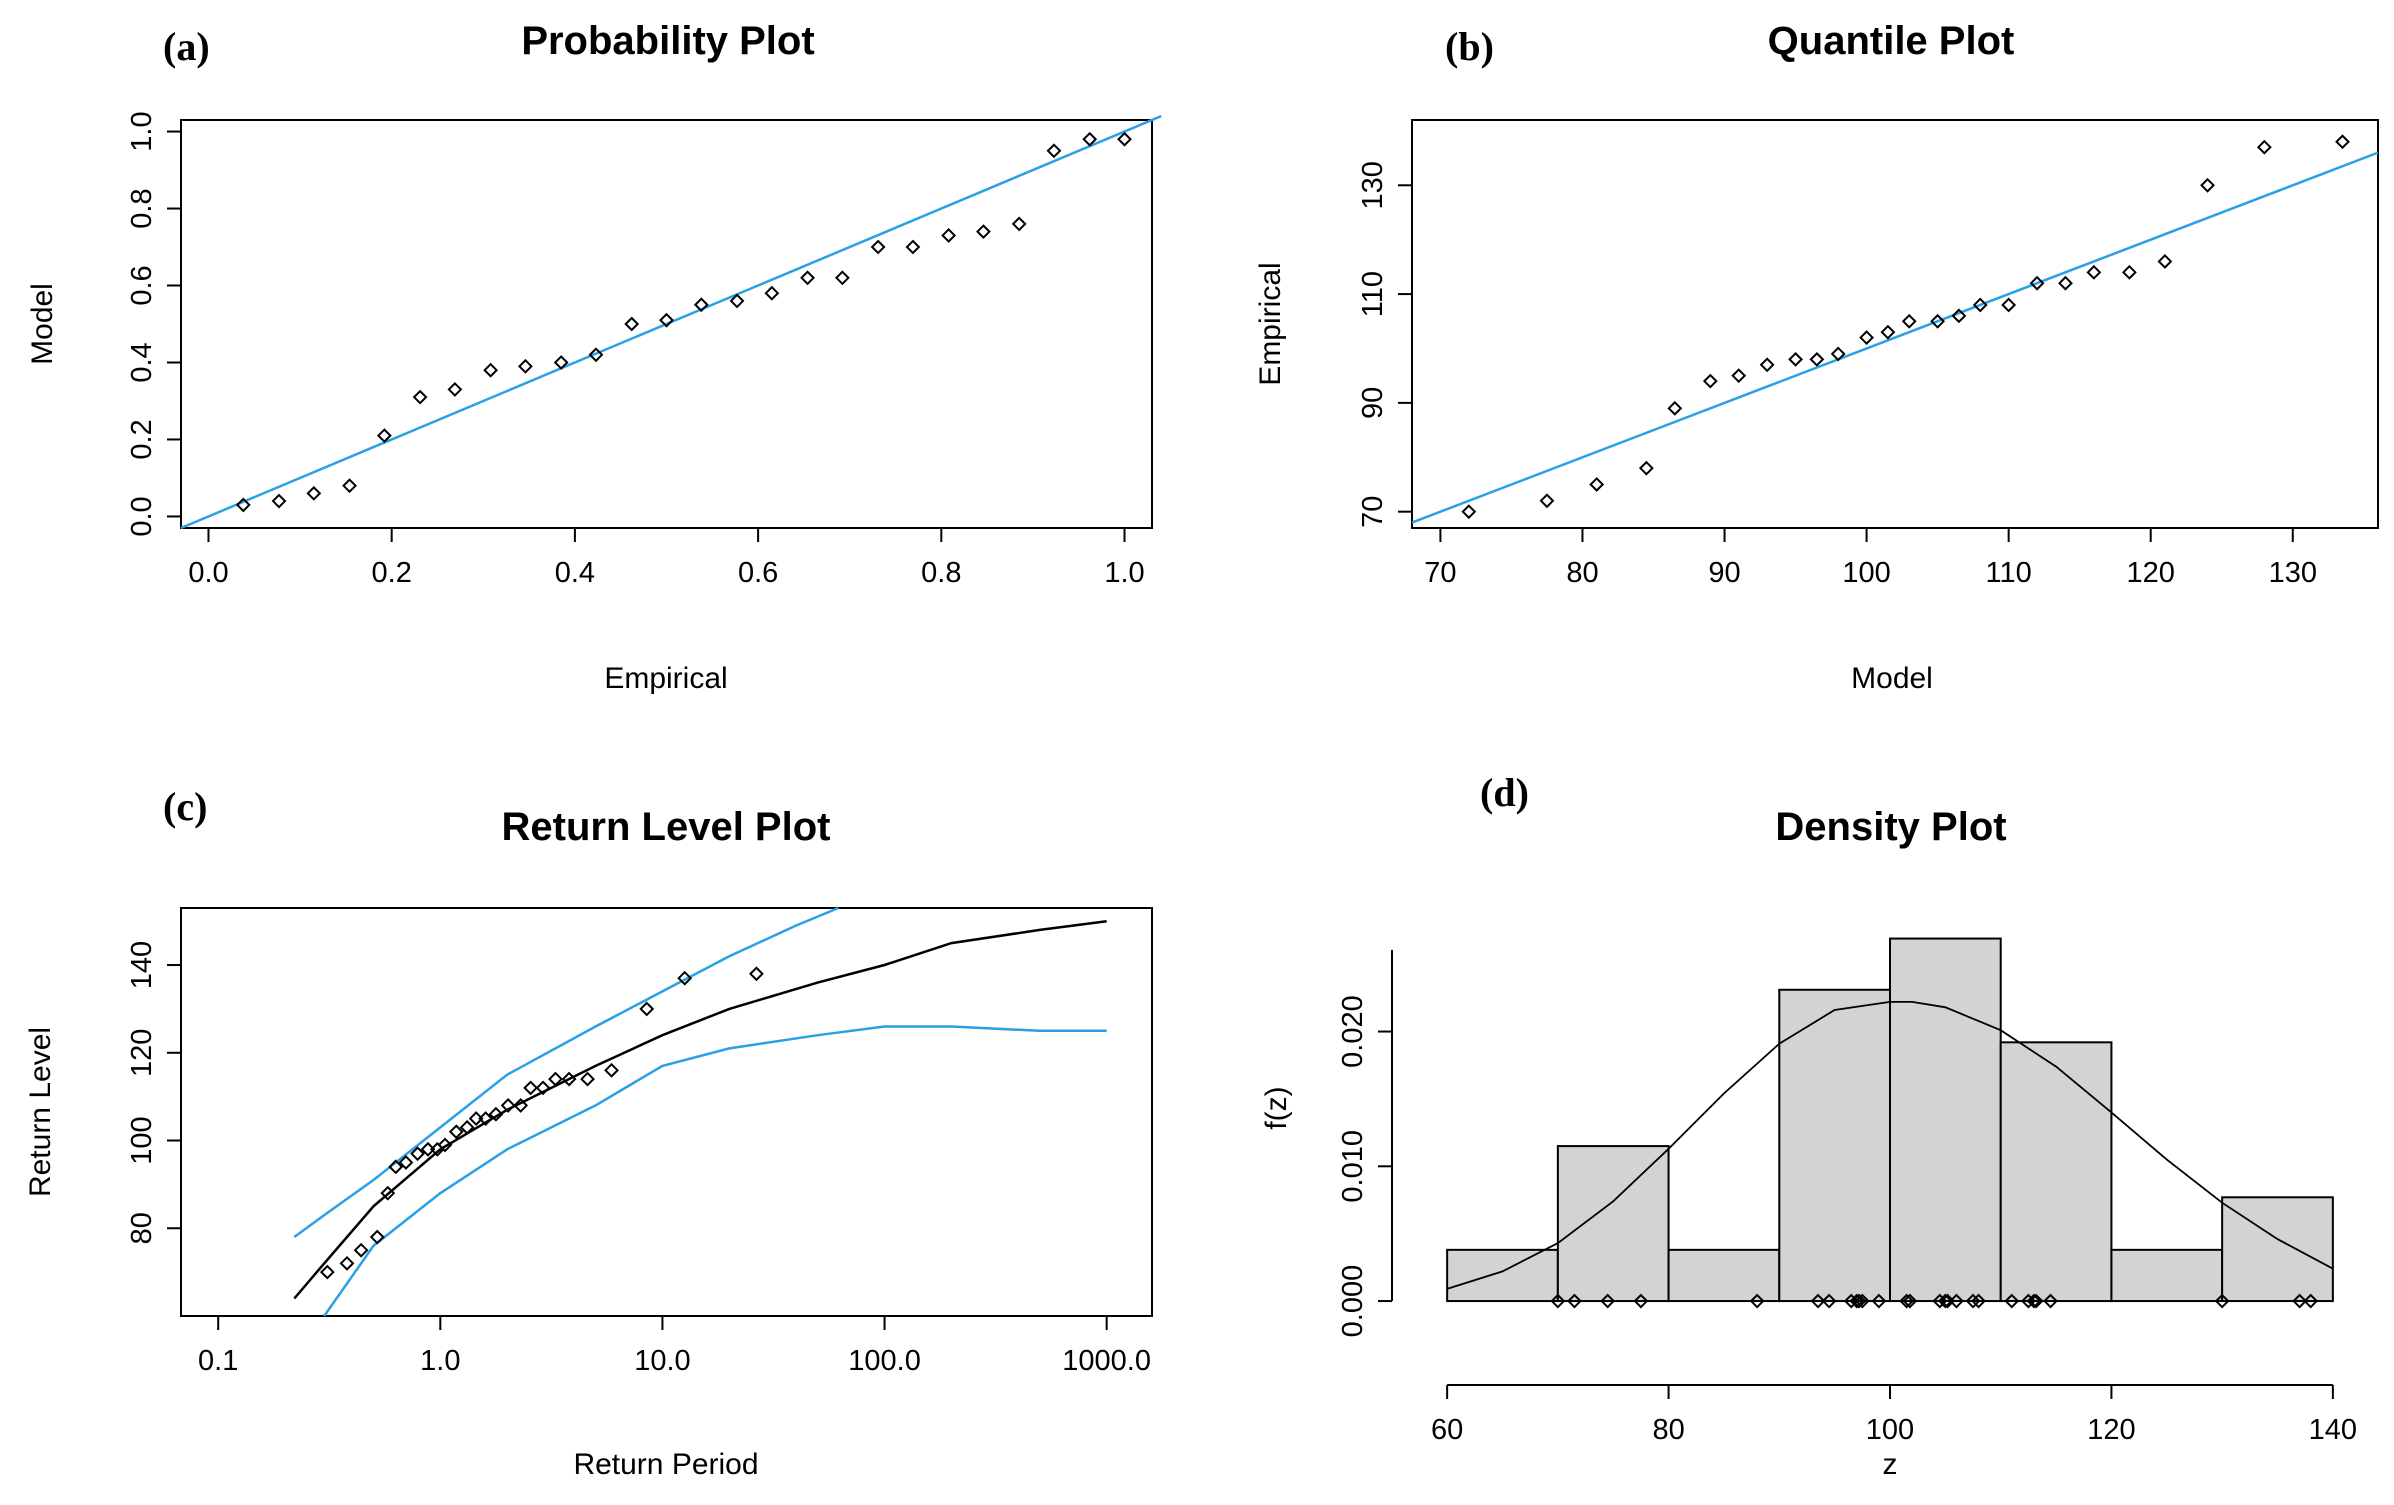 The height and width of the screenshot is (1505, 2394). Describe the element at coordinates (142, 362) in the screenshot. I see `a-ytick-label: 0.4` at that location.